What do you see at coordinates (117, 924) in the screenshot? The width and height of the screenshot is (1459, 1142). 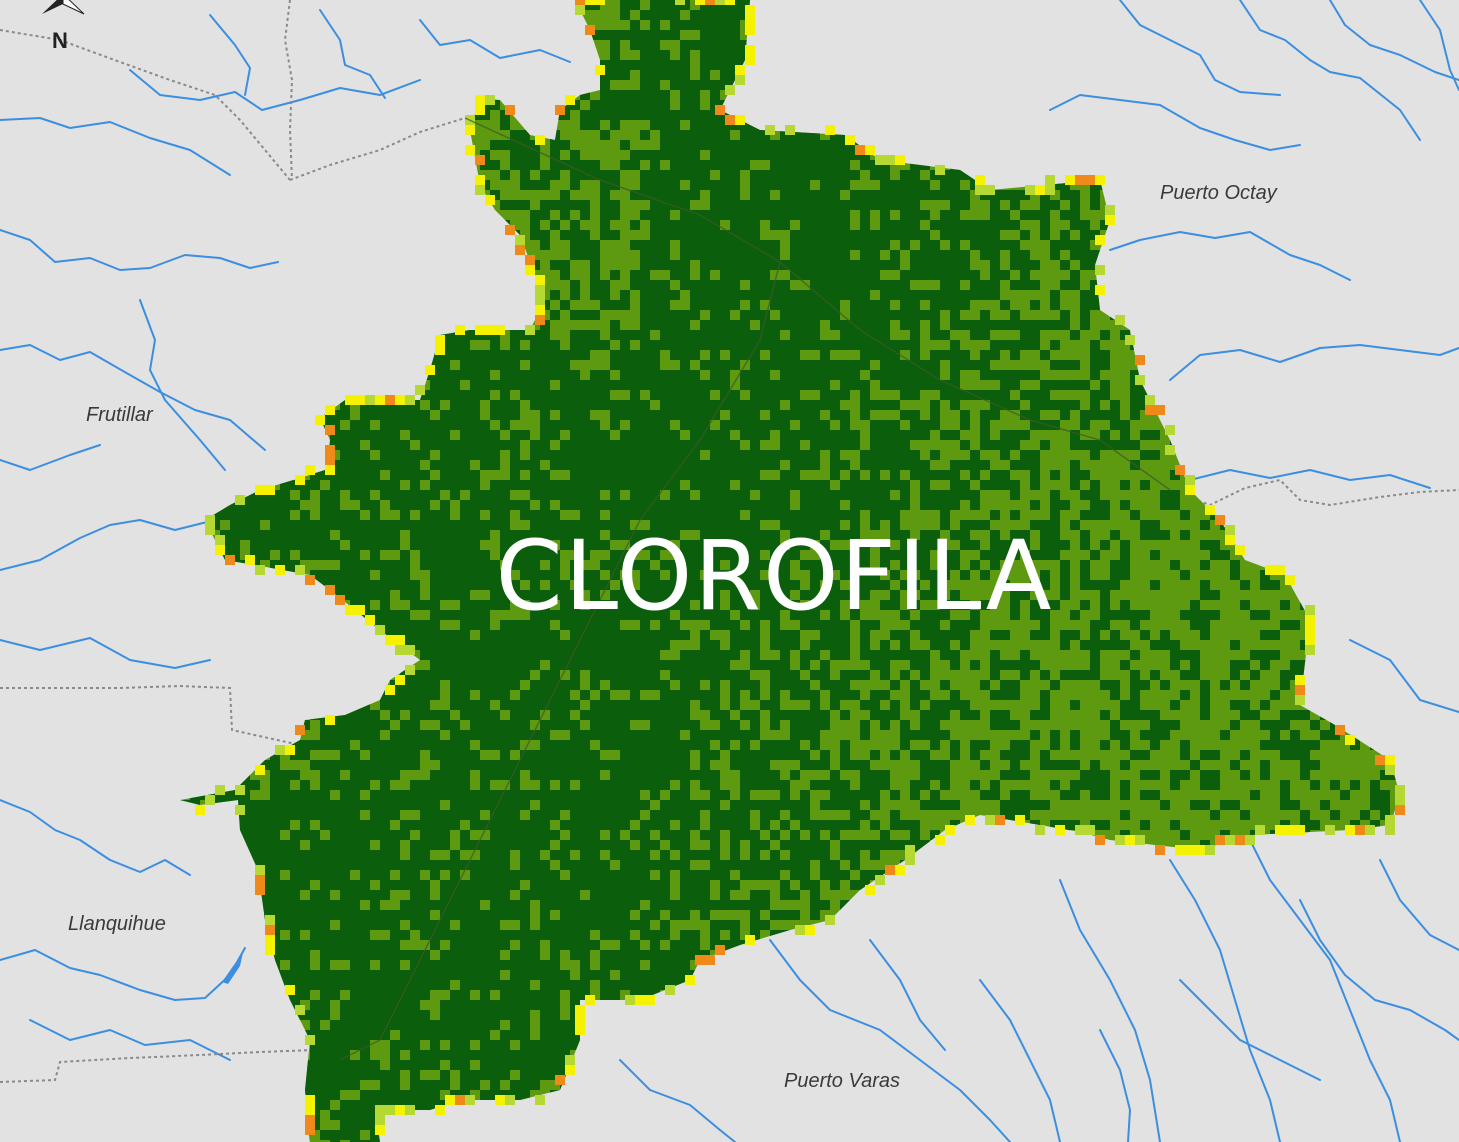 I see `place-label-llanquihue: Llanquihue` at bounding box center [117, 924].